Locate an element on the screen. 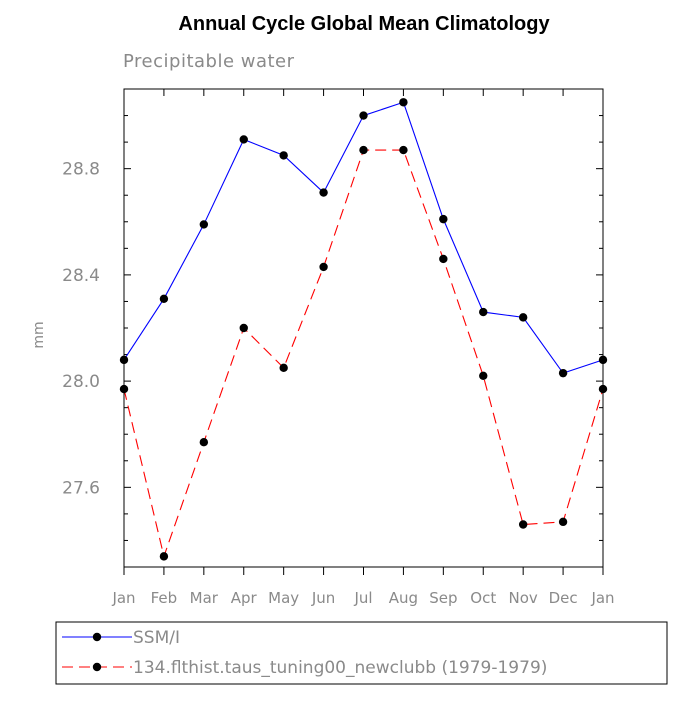 The height and width of the screenshot is (705, 700). x-tick-label: Oct is located at coordinates (483, 598).